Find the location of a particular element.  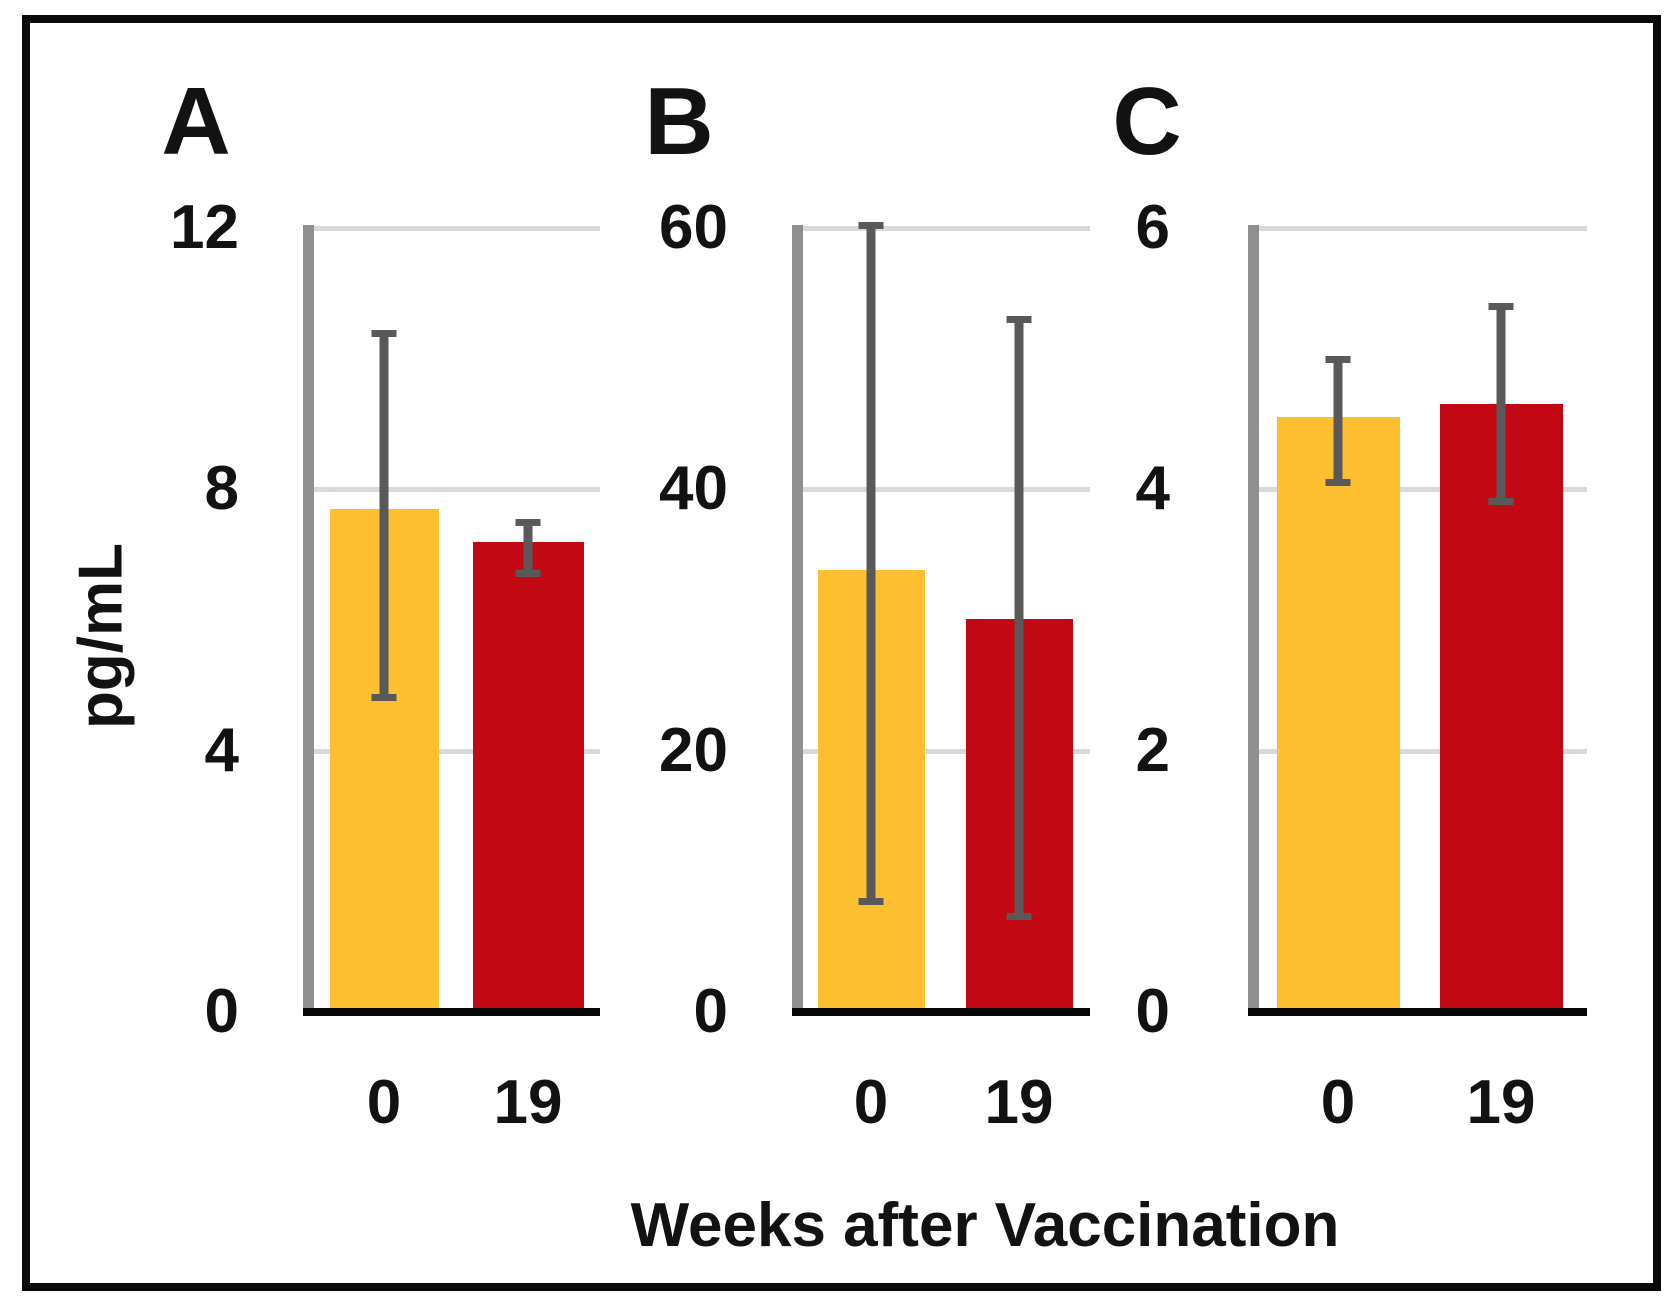

x-tick-label-C-0: 0 is located at coordinates (1338, 1102).